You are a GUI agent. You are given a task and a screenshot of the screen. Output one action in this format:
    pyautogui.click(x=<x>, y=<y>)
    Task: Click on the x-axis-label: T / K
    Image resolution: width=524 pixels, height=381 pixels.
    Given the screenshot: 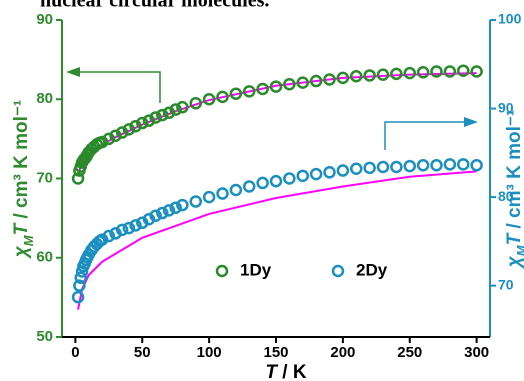 What is the action you would take?
    pyautogui.click(x=285, y=371)
    